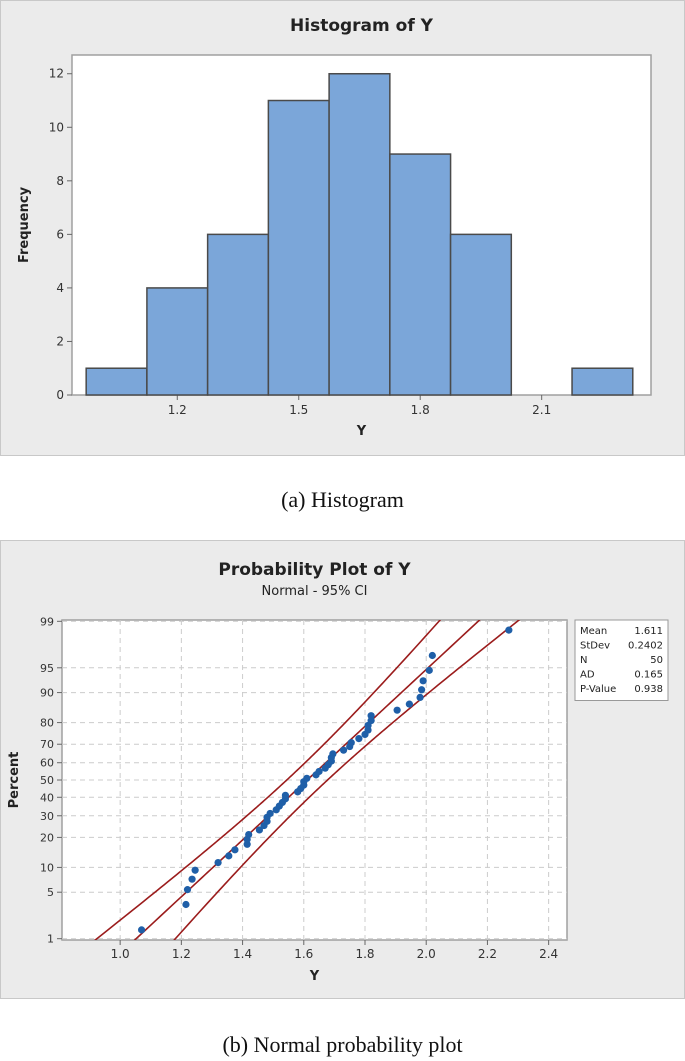 The height and width of the screenshot is (1061, 685). I want to click on x-tick-label: 2.0, so click(426, 954).